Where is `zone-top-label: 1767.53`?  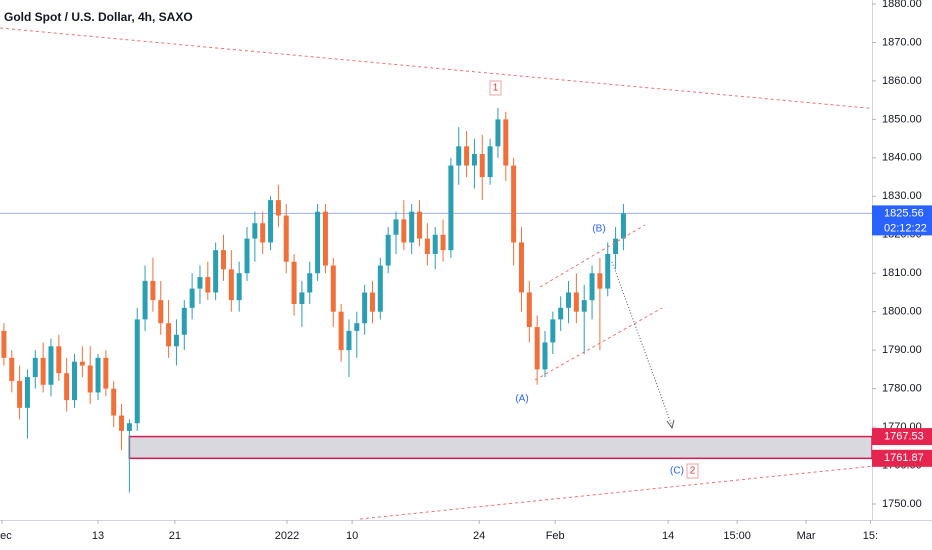
zone-top-label: 1767.53 is located at coordinates (904, 436).